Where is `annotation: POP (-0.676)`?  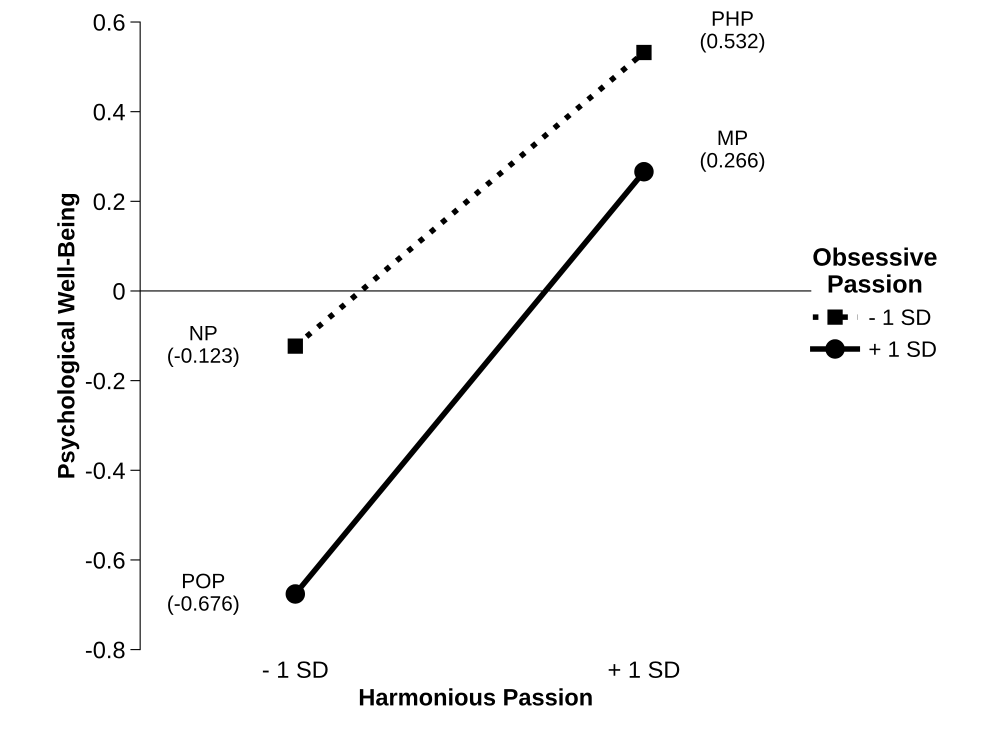
annotation: POP (-0.676) is located at coordinates (203, 594).